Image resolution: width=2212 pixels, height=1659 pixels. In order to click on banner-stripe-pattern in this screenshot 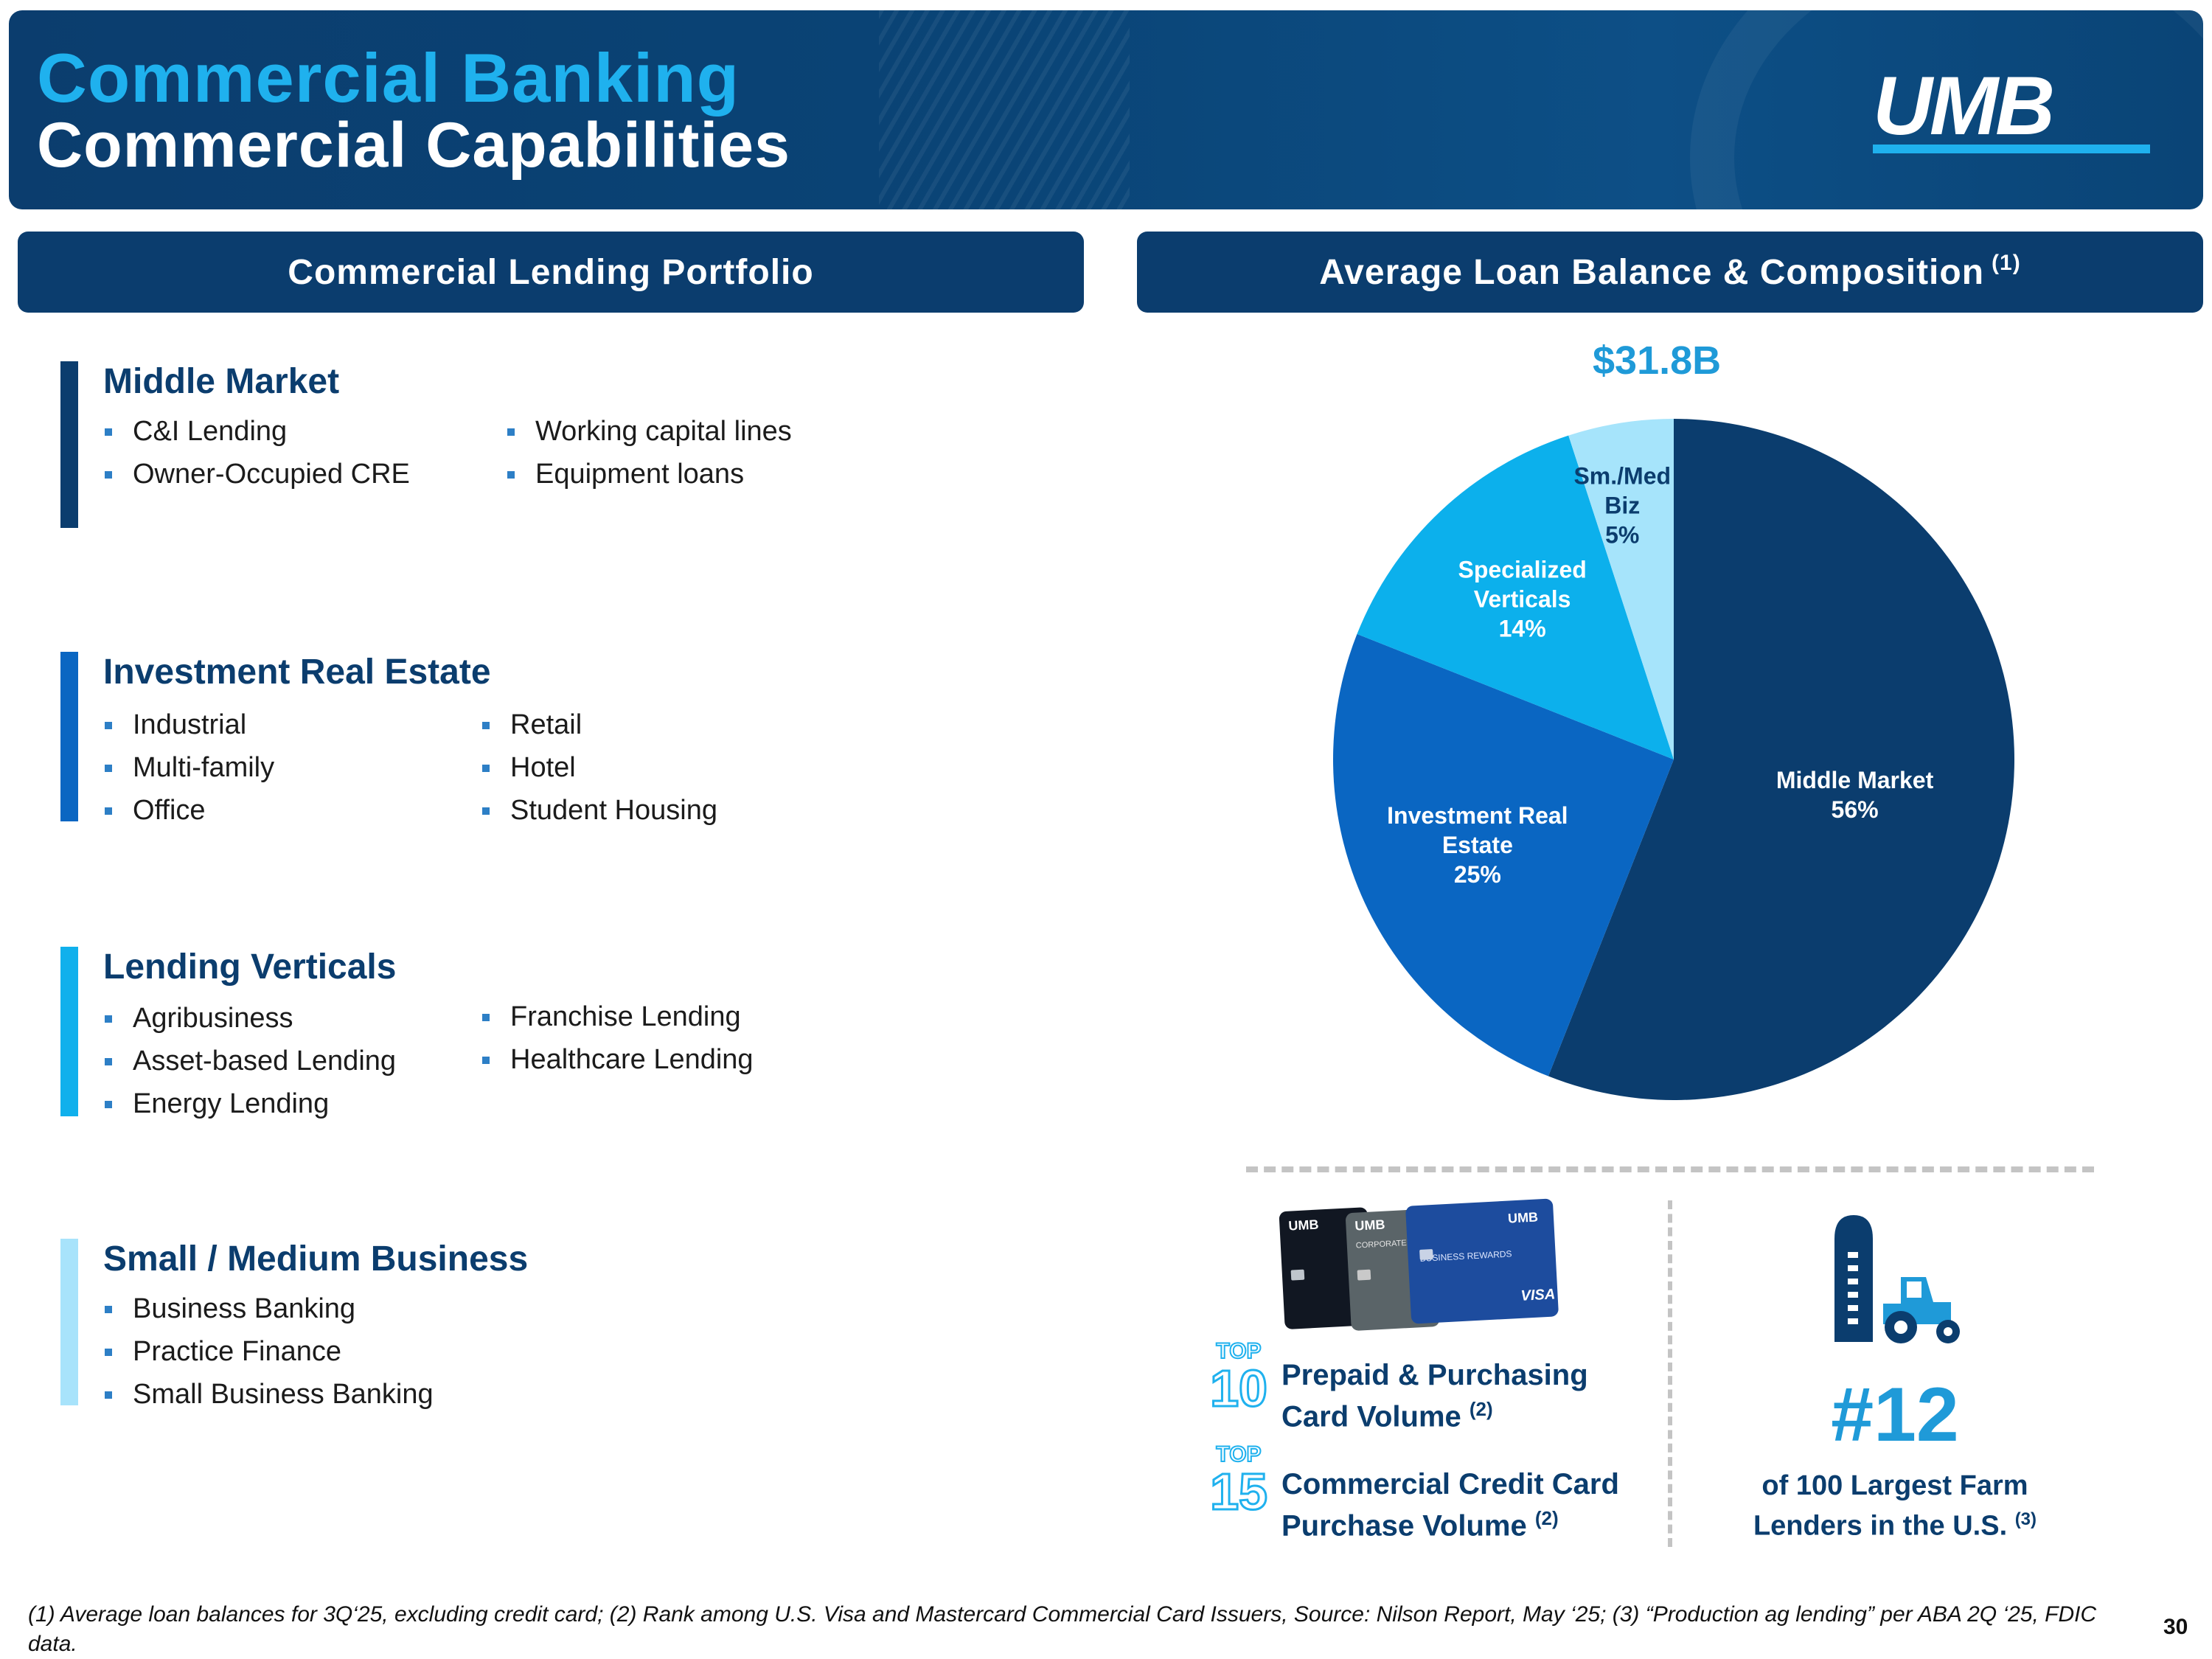, I will do `click(1004, 109)`.